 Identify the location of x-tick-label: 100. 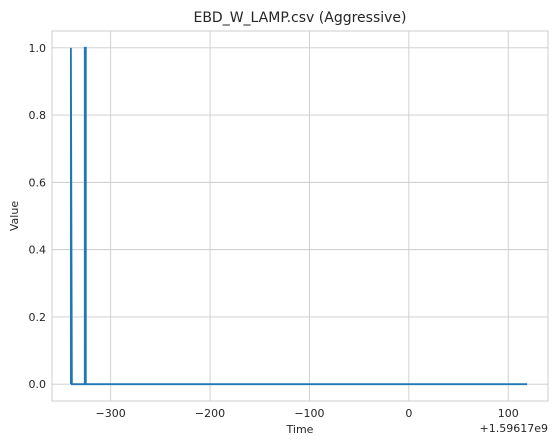
(508, 413).